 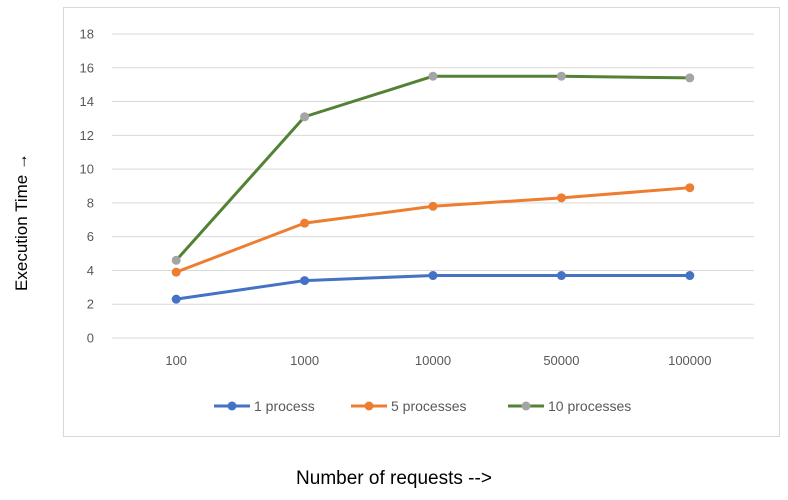 What do you see at coordinates (428, 406) in the screenshot?
I see `legend-label: 5 processes` at bounding box center [428, 406].